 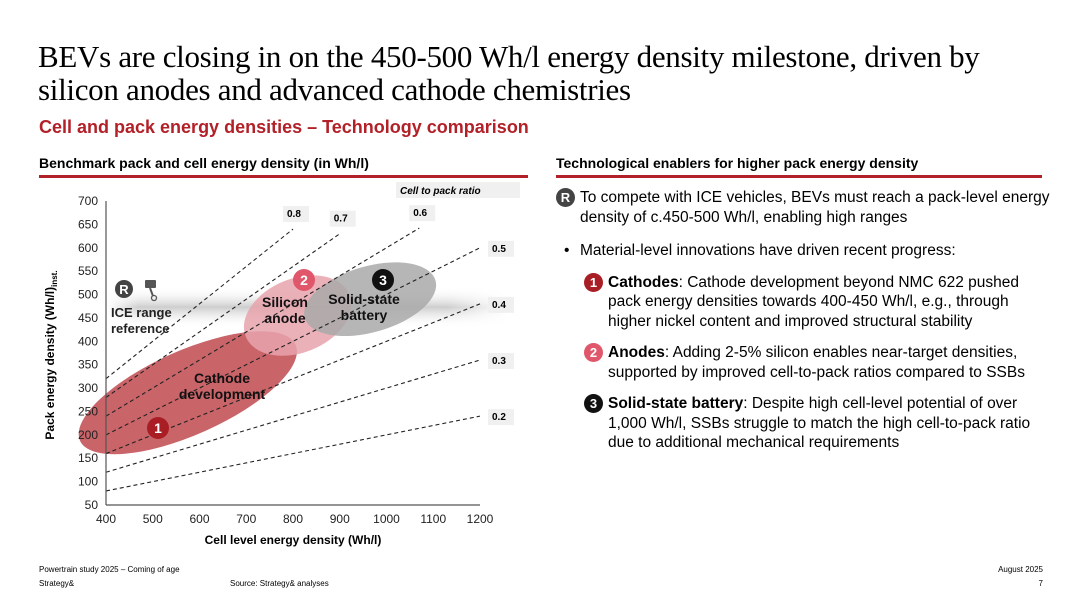 I want to click on y-axis-title-main: Pack energy density (Wh/l), so click(x=50, y=363).